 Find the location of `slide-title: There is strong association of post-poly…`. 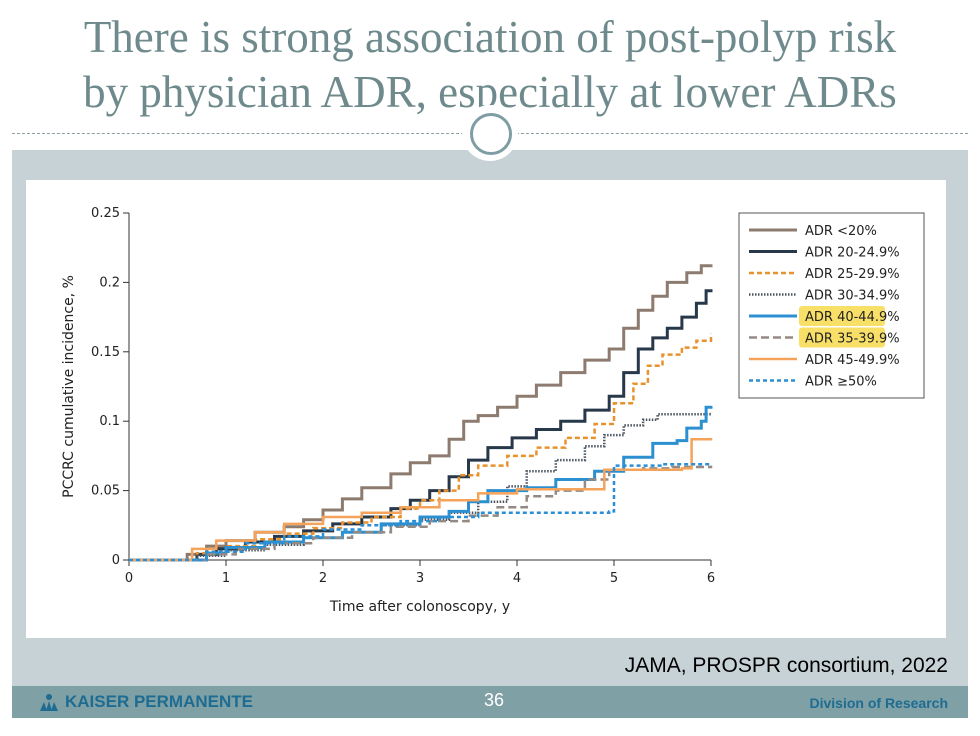

slide-title: There is strong association of post-poly… is located at coordinates (490, 65).